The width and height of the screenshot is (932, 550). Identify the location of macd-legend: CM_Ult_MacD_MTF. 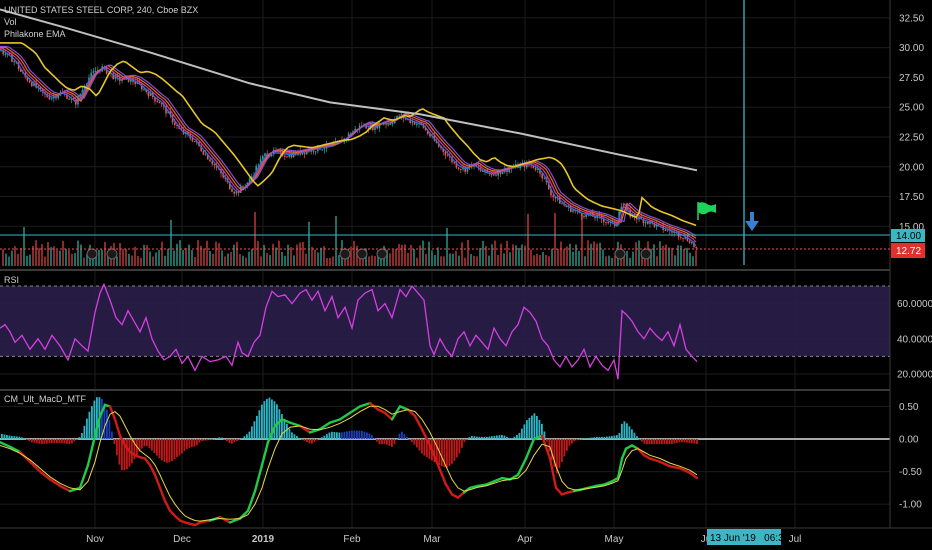
(45, 399).